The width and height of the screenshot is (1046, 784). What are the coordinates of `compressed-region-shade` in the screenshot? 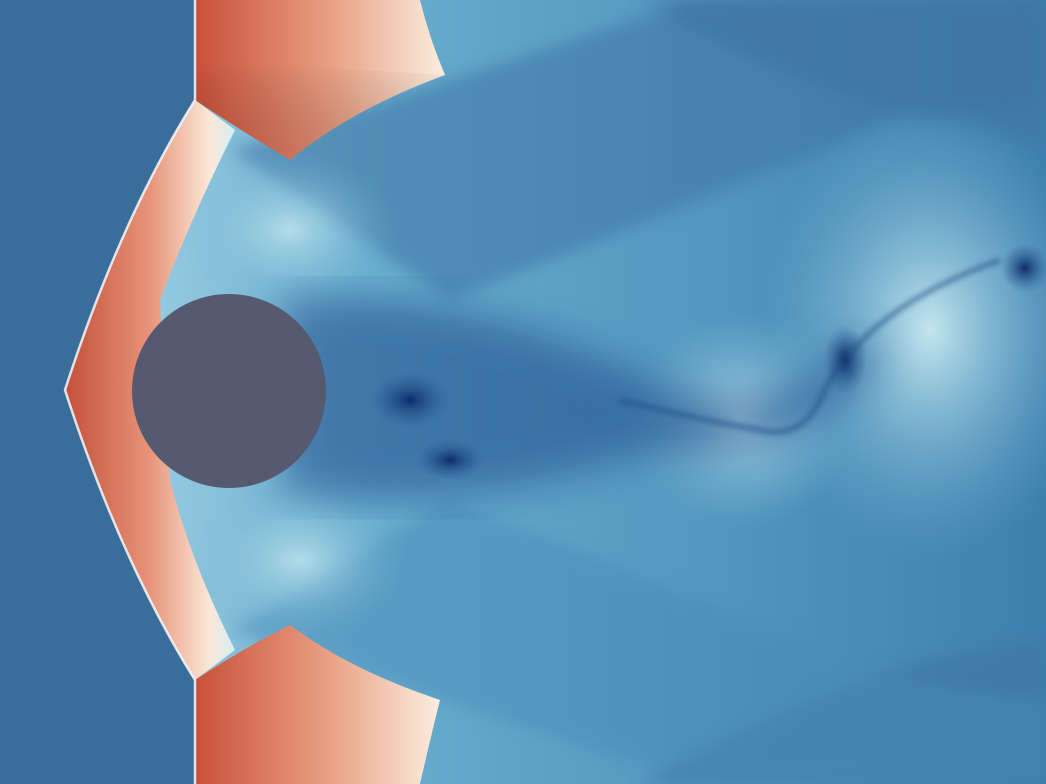 It's located at (320, 110).